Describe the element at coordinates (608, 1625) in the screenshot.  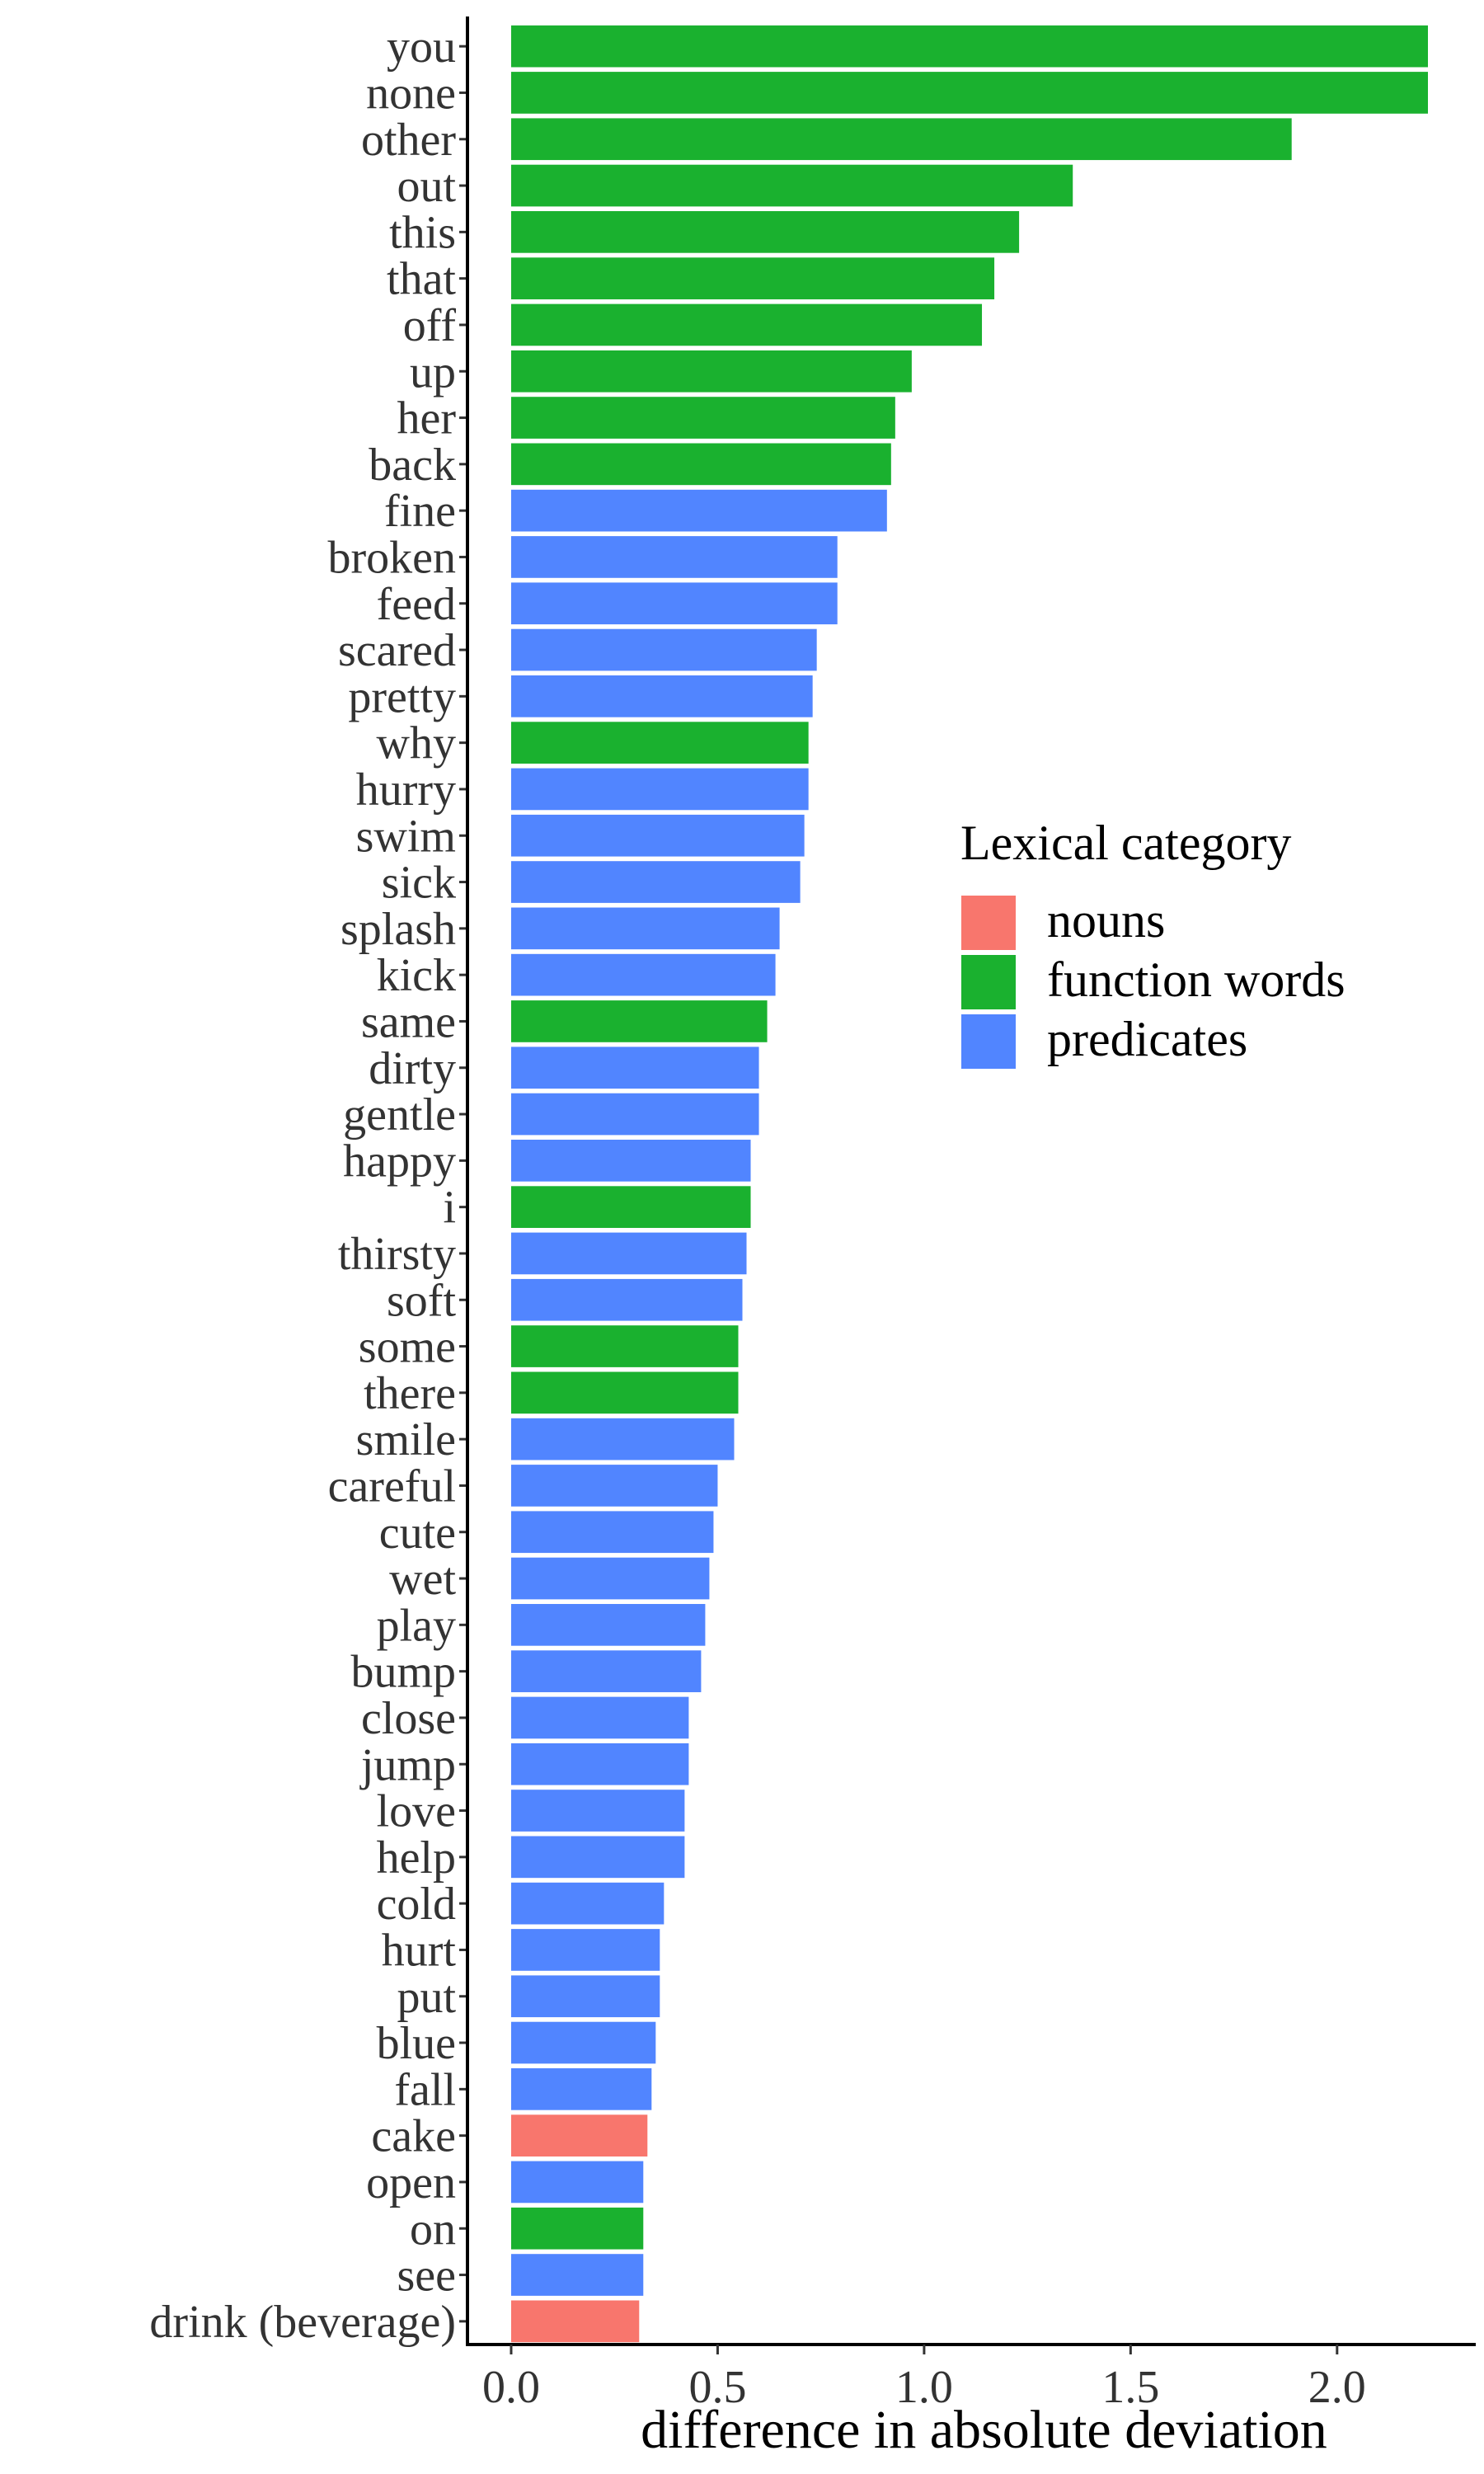
I see `bar-play` at that location.